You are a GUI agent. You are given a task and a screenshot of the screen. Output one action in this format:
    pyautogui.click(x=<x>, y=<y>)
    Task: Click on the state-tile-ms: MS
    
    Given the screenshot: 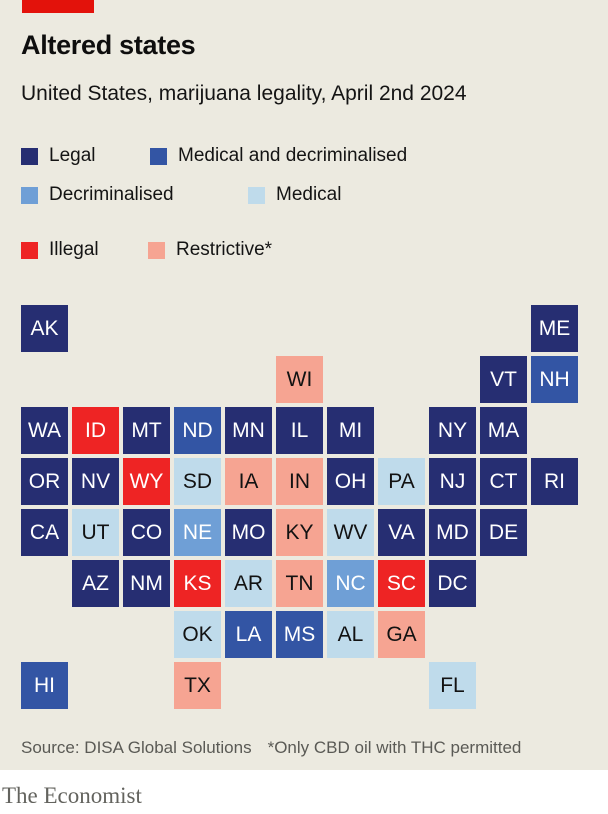 What is the action you would take?
    pyautogui.click(x=299, y=634)
    